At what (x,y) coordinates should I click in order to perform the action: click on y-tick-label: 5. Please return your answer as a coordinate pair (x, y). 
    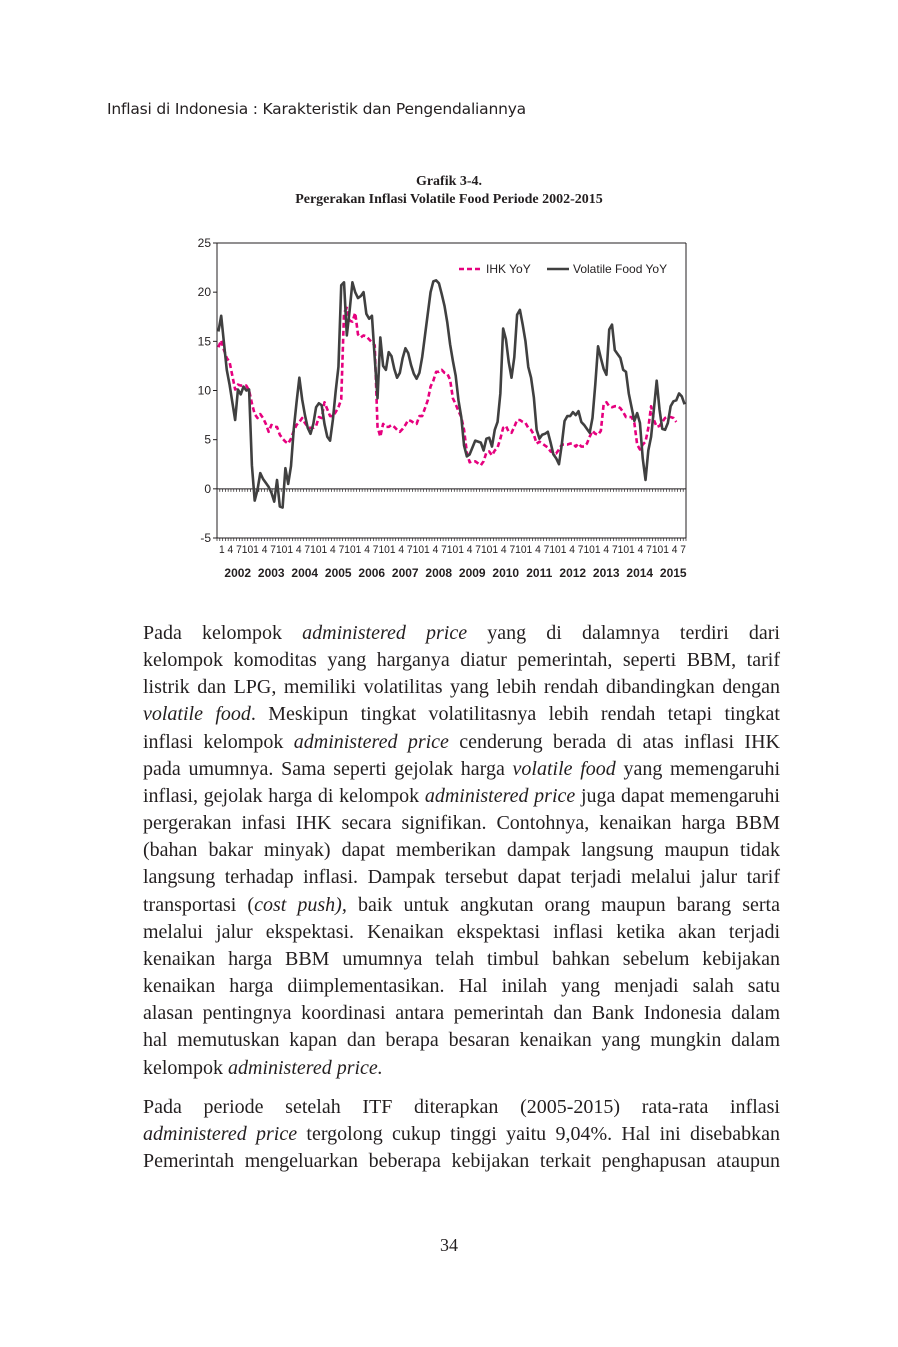
    Looking at the image, I should click on (207, 440).